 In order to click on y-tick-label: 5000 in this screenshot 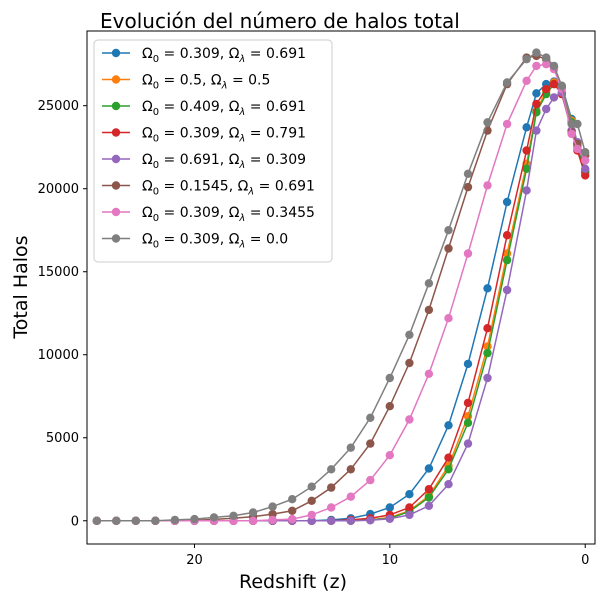, I will do `click(62, 438)`.